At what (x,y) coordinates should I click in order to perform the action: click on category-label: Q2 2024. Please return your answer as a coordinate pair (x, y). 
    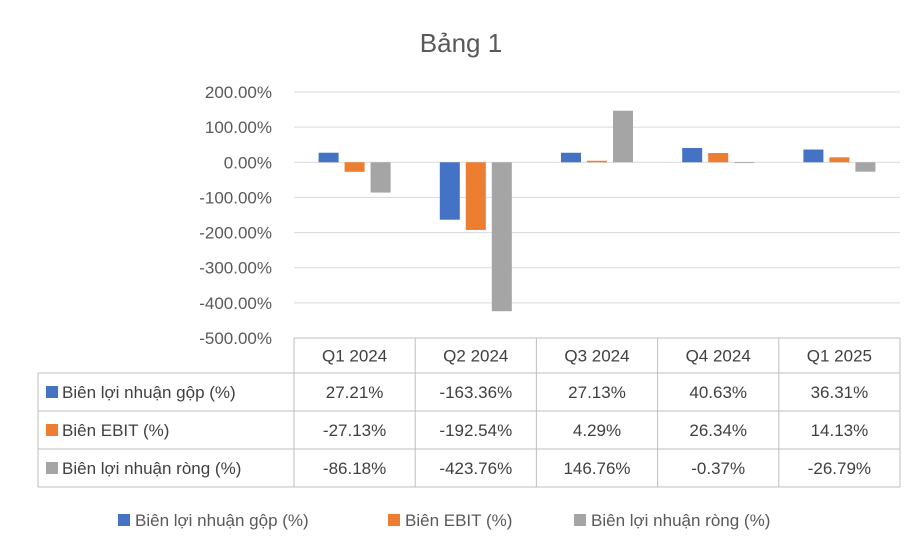
    Looking at the image, I should click on (475, 356).